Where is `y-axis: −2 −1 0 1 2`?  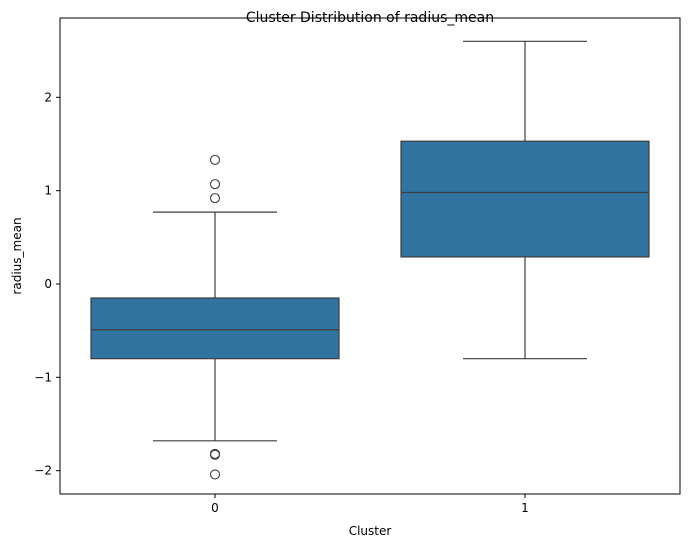
y-axis: −2 −1 0 1 2 is located at coordinates (47, 284).